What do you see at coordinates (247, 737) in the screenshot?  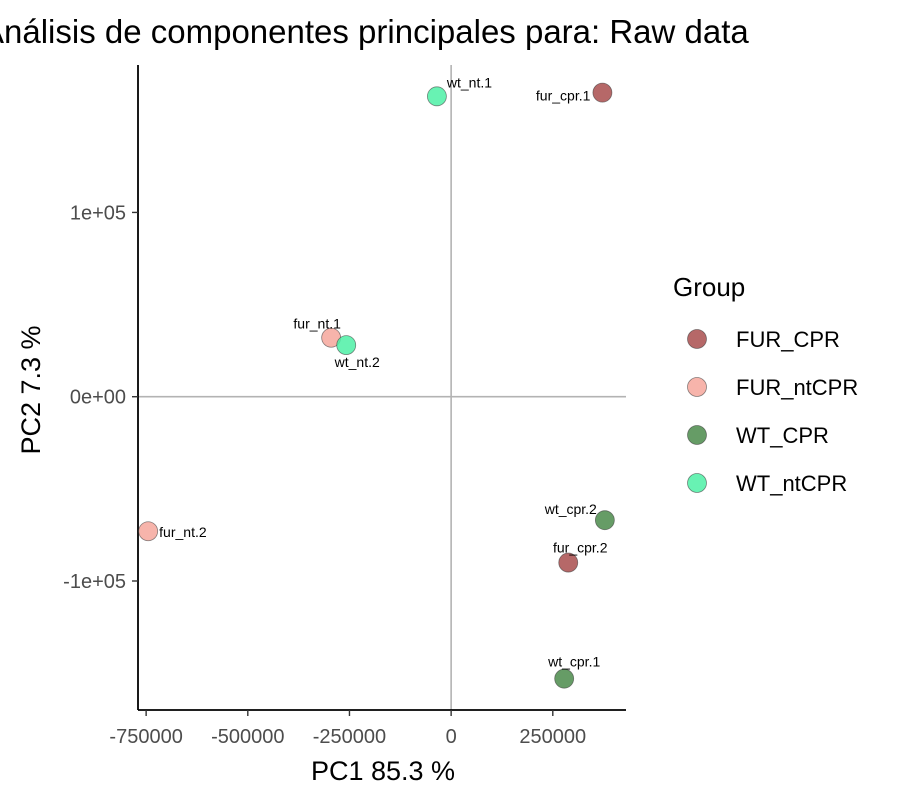 I see `x-tick-label: -500000` at bounding box center [247, 737].